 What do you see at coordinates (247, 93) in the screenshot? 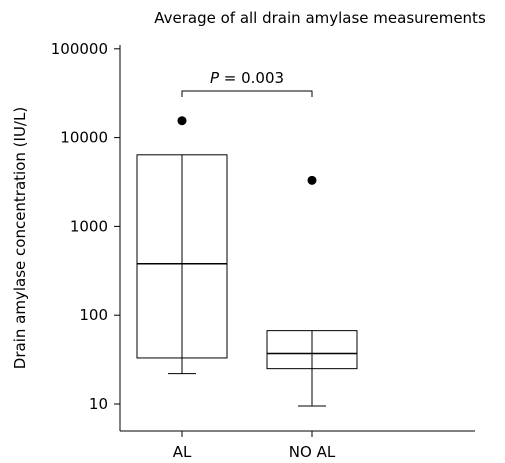
I see `significance-bracket` at bounding box center [247, 93].